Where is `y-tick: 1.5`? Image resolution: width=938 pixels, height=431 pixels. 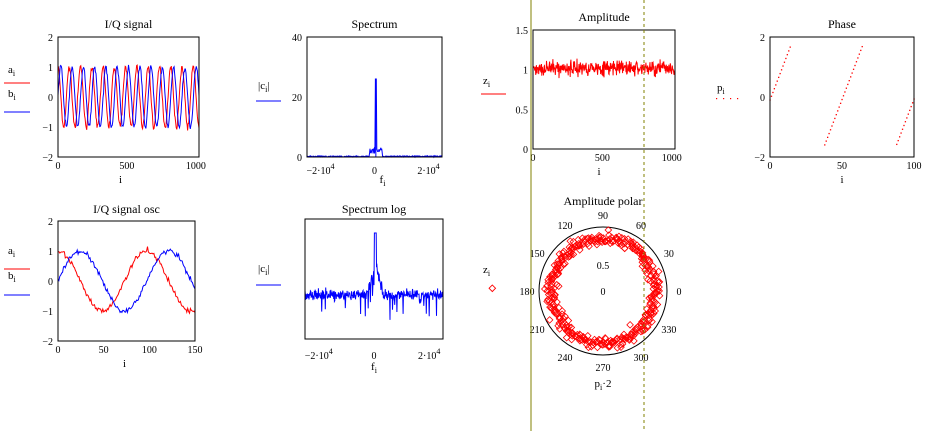
y-tick: 1.5 is located at coordinates (522, 31).